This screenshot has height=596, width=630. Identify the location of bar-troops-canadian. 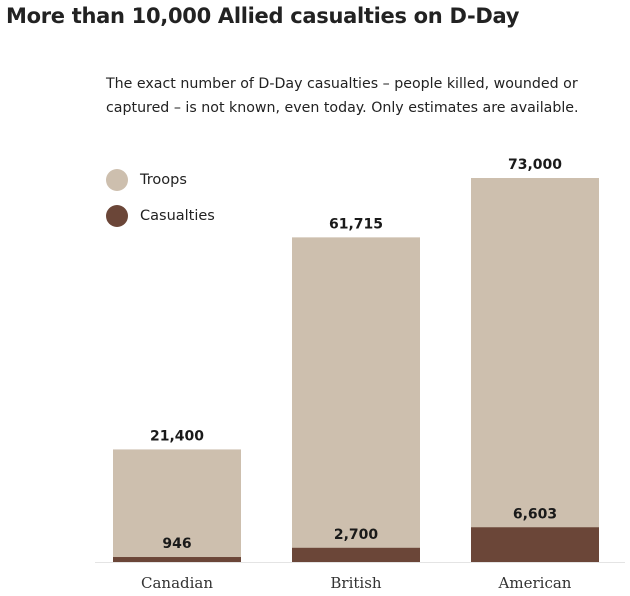
(177, 505).